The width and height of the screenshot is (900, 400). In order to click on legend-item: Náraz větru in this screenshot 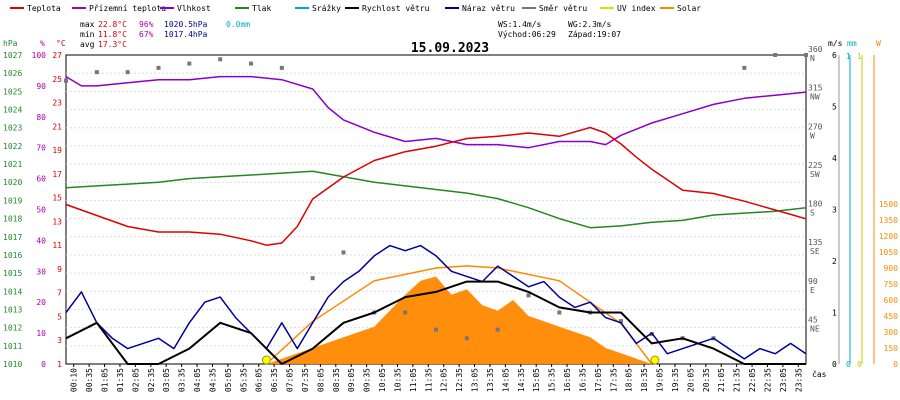, I will do `click(480, 8)`.